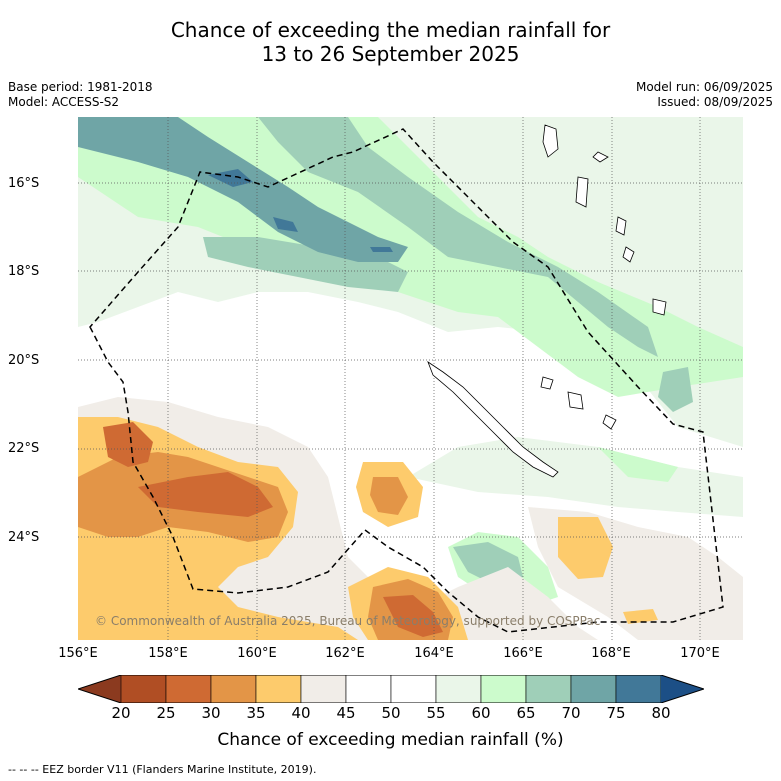 The image size is (781, 781). Describe the element at coordinates (24, 183) in the screenshot. I see `lat-label-16s: 16°S` at that location.